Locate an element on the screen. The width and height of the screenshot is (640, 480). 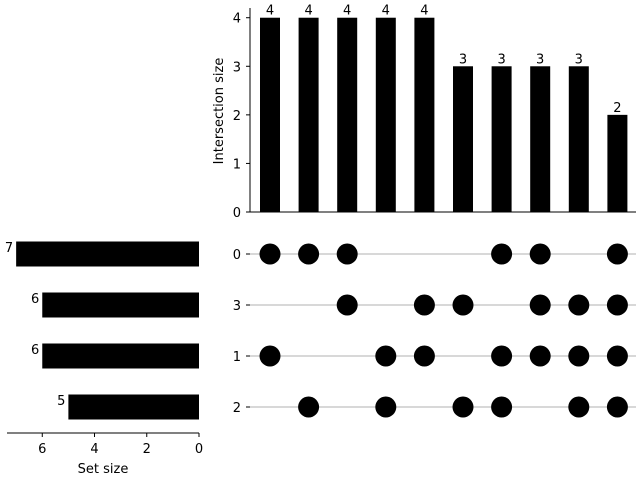
matrix-row-label: 1 is located at coordinates (237, 357).